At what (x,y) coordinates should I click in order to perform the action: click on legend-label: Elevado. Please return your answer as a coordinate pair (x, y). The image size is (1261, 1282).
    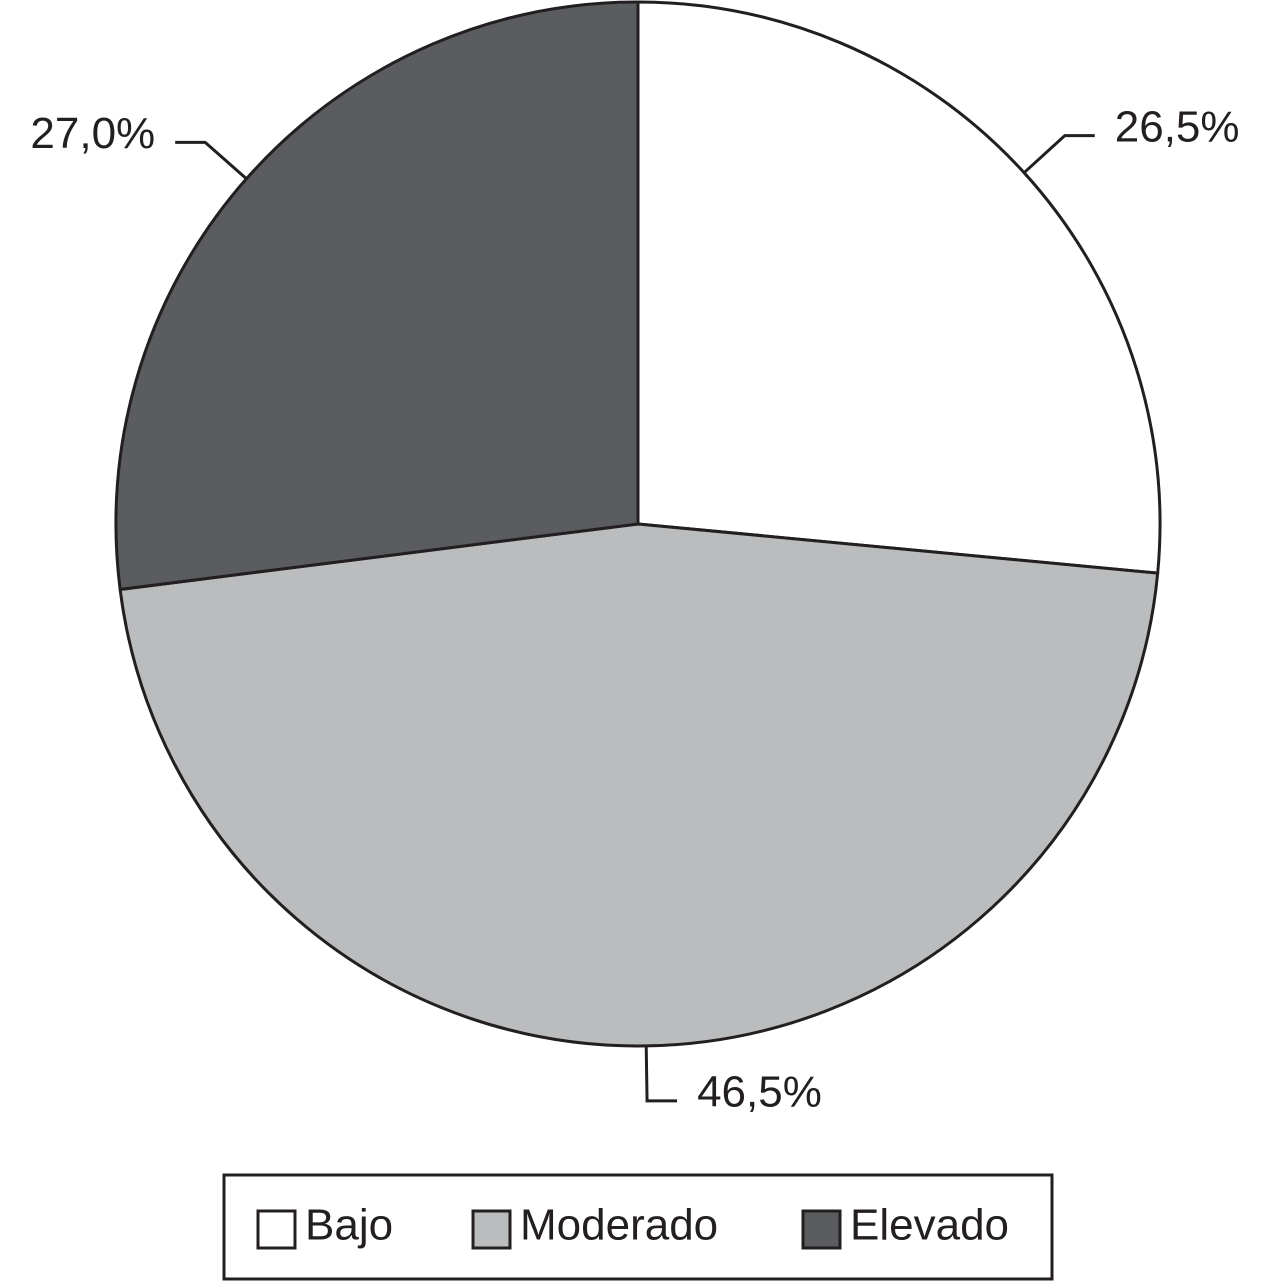
    Looking at the image, I should click on (929, 1225).